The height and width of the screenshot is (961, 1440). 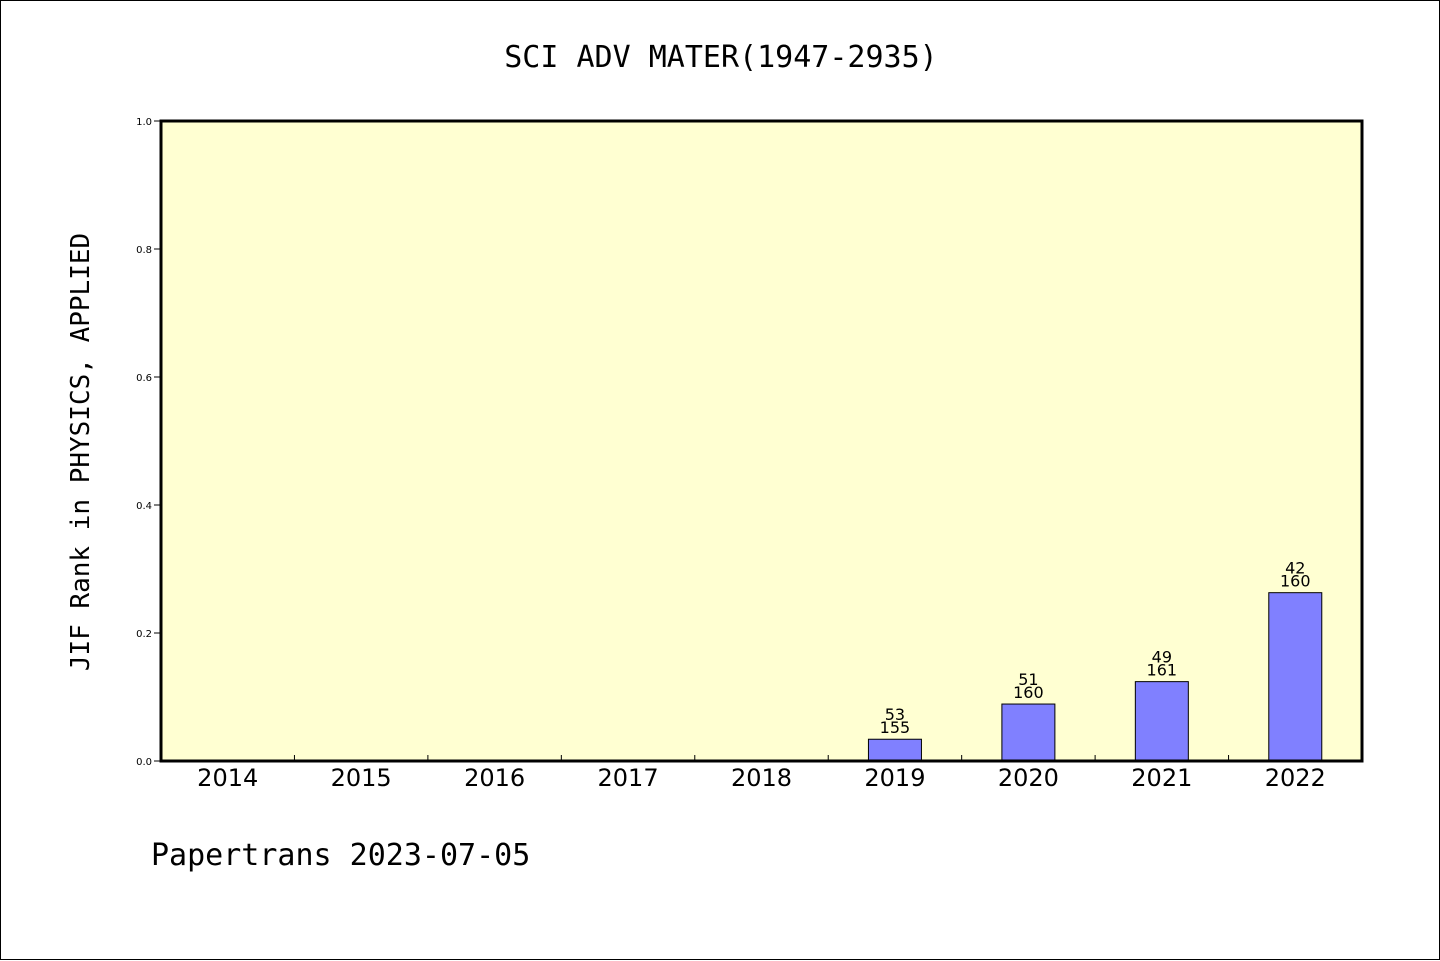 I want to click on x-tick-label-2021: 2021, so click(x=1161, y=778).